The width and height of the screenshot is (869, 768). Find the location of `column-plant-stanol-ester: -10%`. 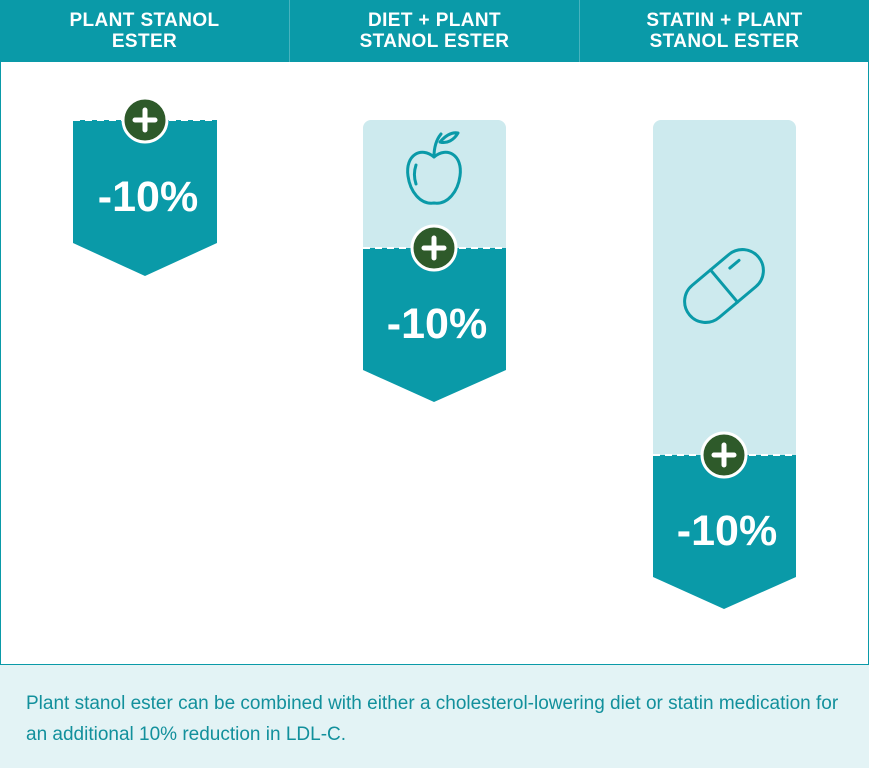

column-plant-stanol-ester: -10% is located at coordinates (145, 186).